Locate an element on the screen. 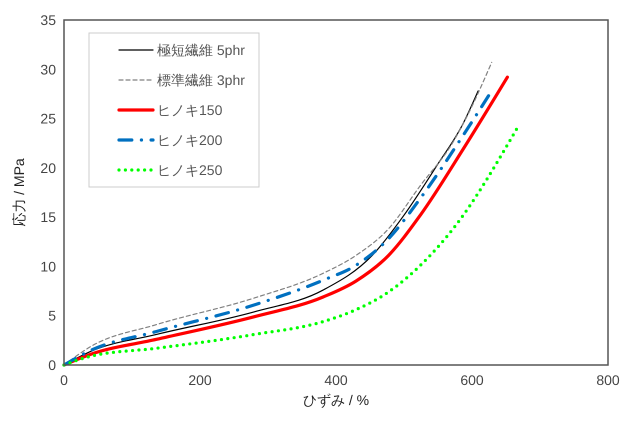 This screenshot has width=638, height=425. legend-label: ヒノキ250 is located at coordinates (190, 170).